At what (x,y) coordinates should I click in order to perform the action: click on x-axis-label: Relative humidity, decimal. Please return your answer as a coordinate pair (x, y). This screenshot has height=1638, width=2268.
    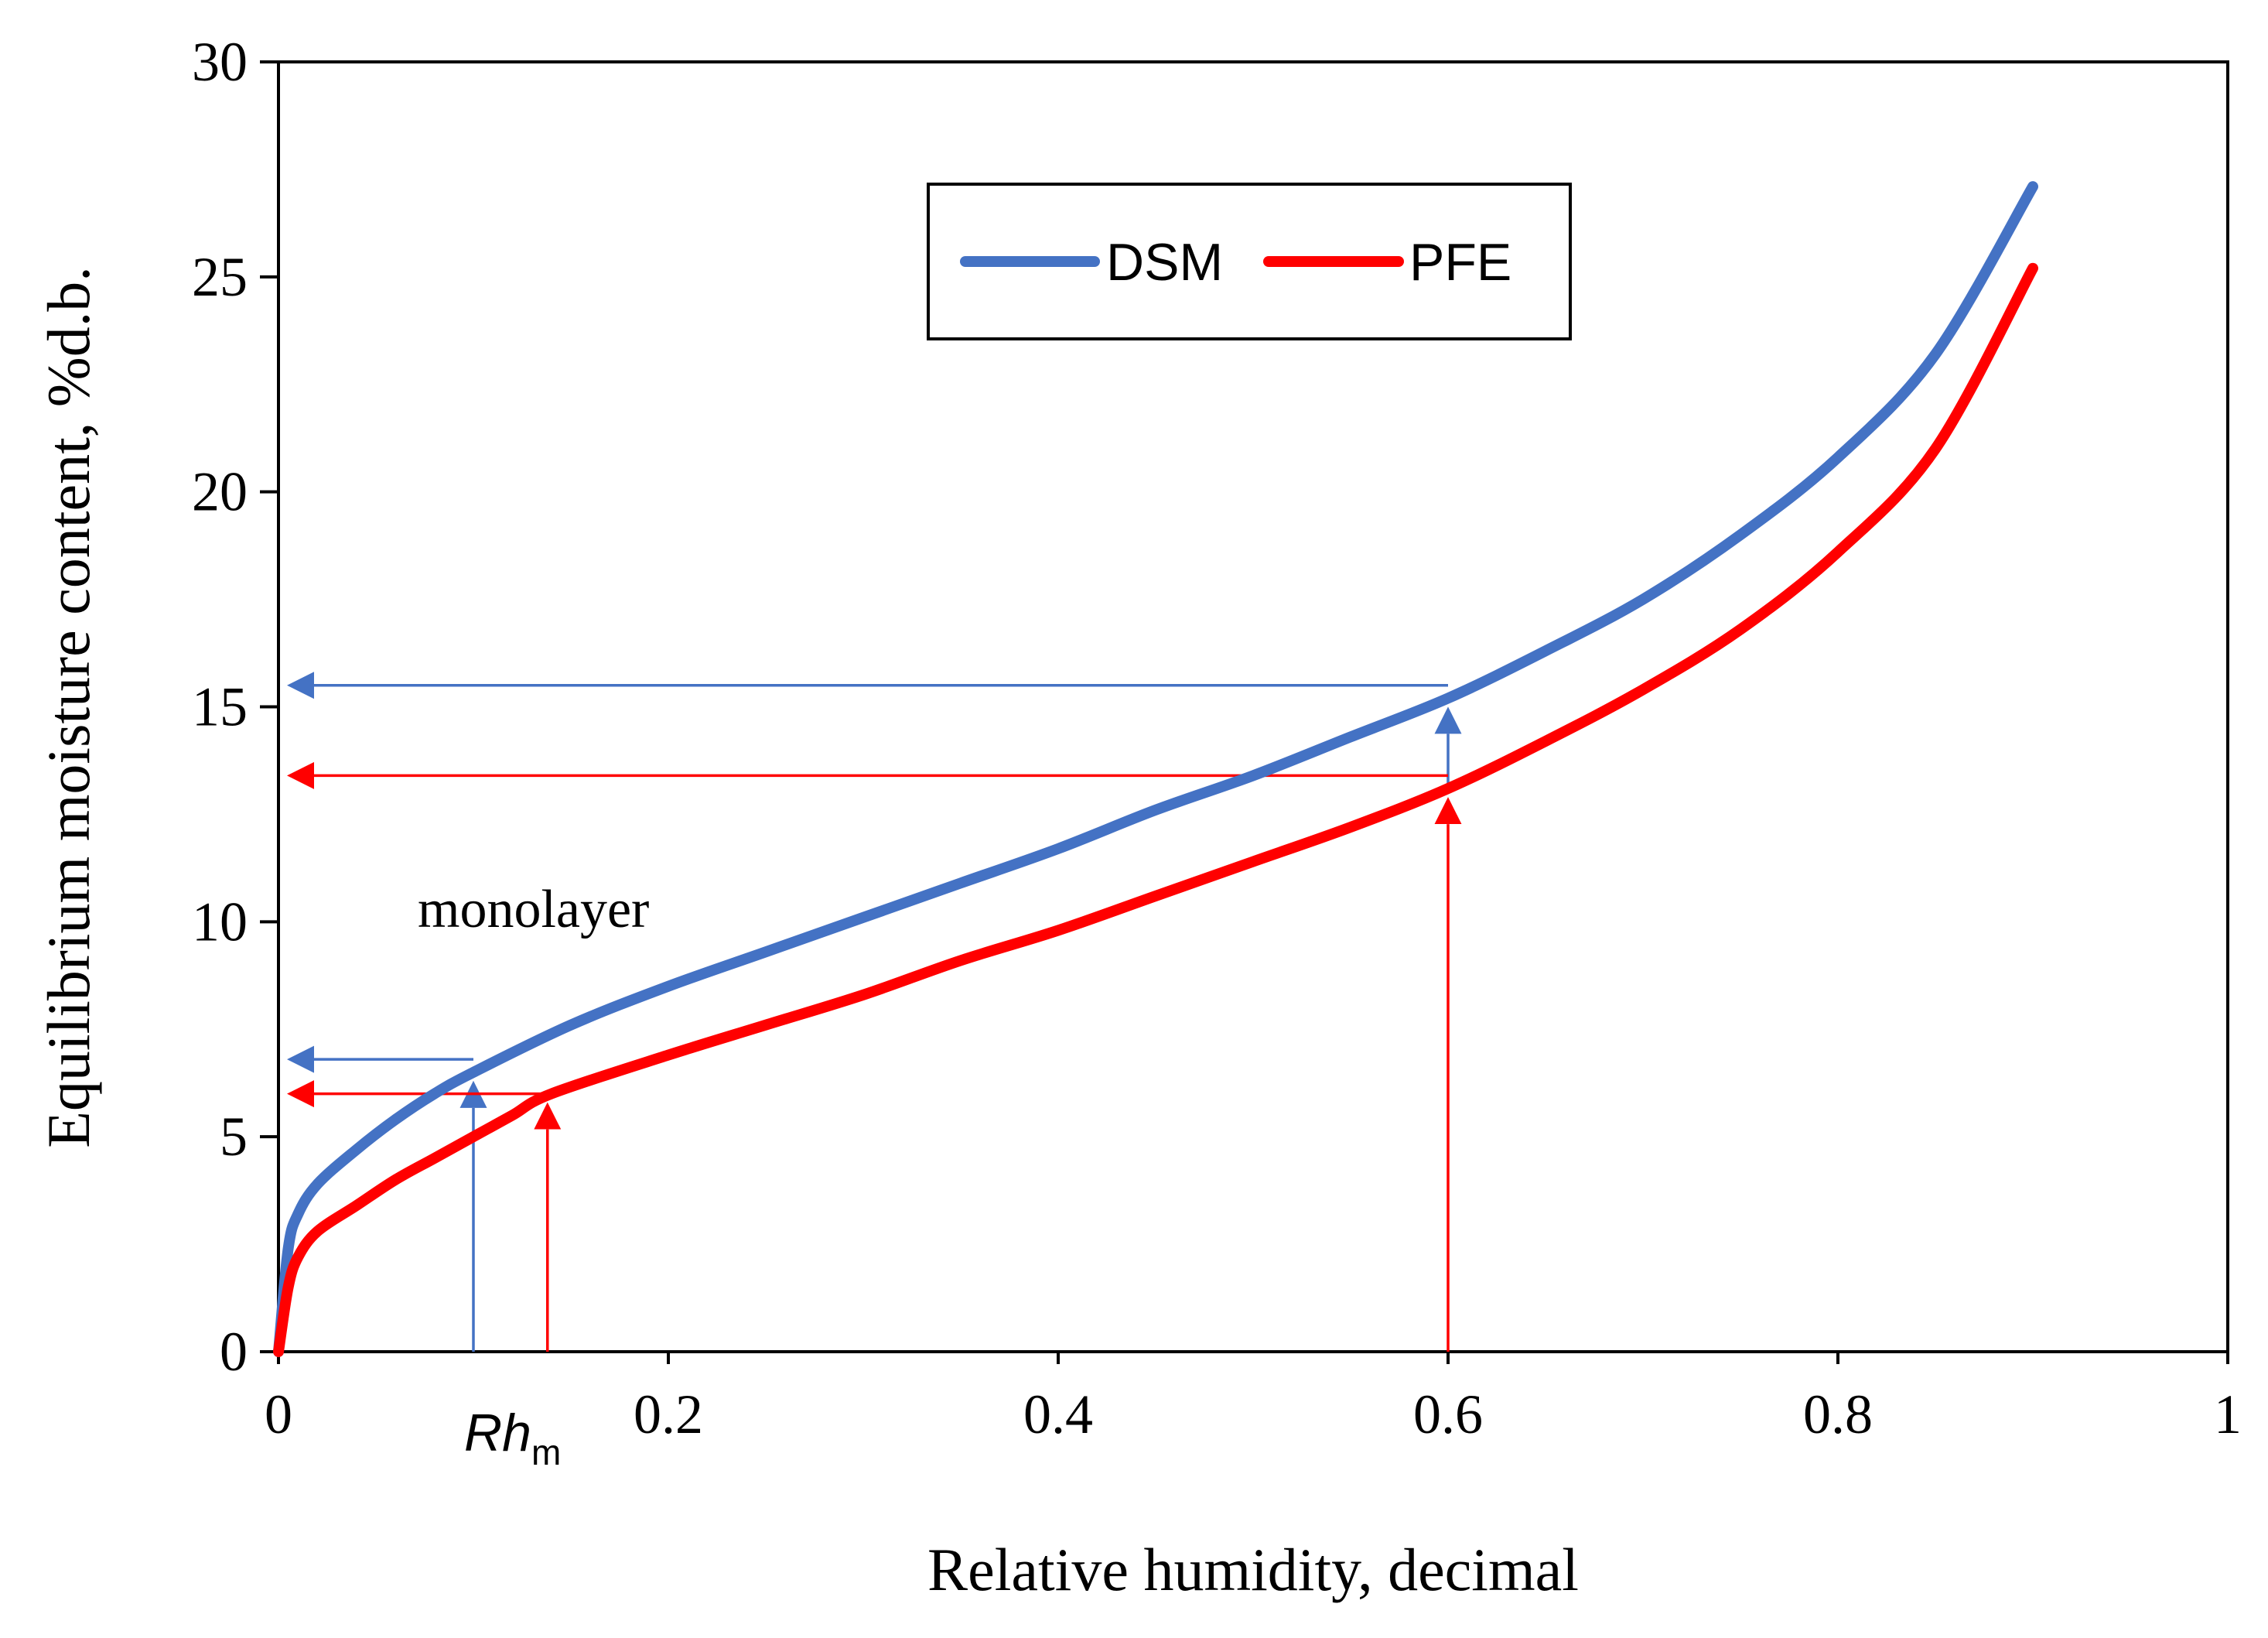
    Looking at the image, I should click on (1253, 1569).